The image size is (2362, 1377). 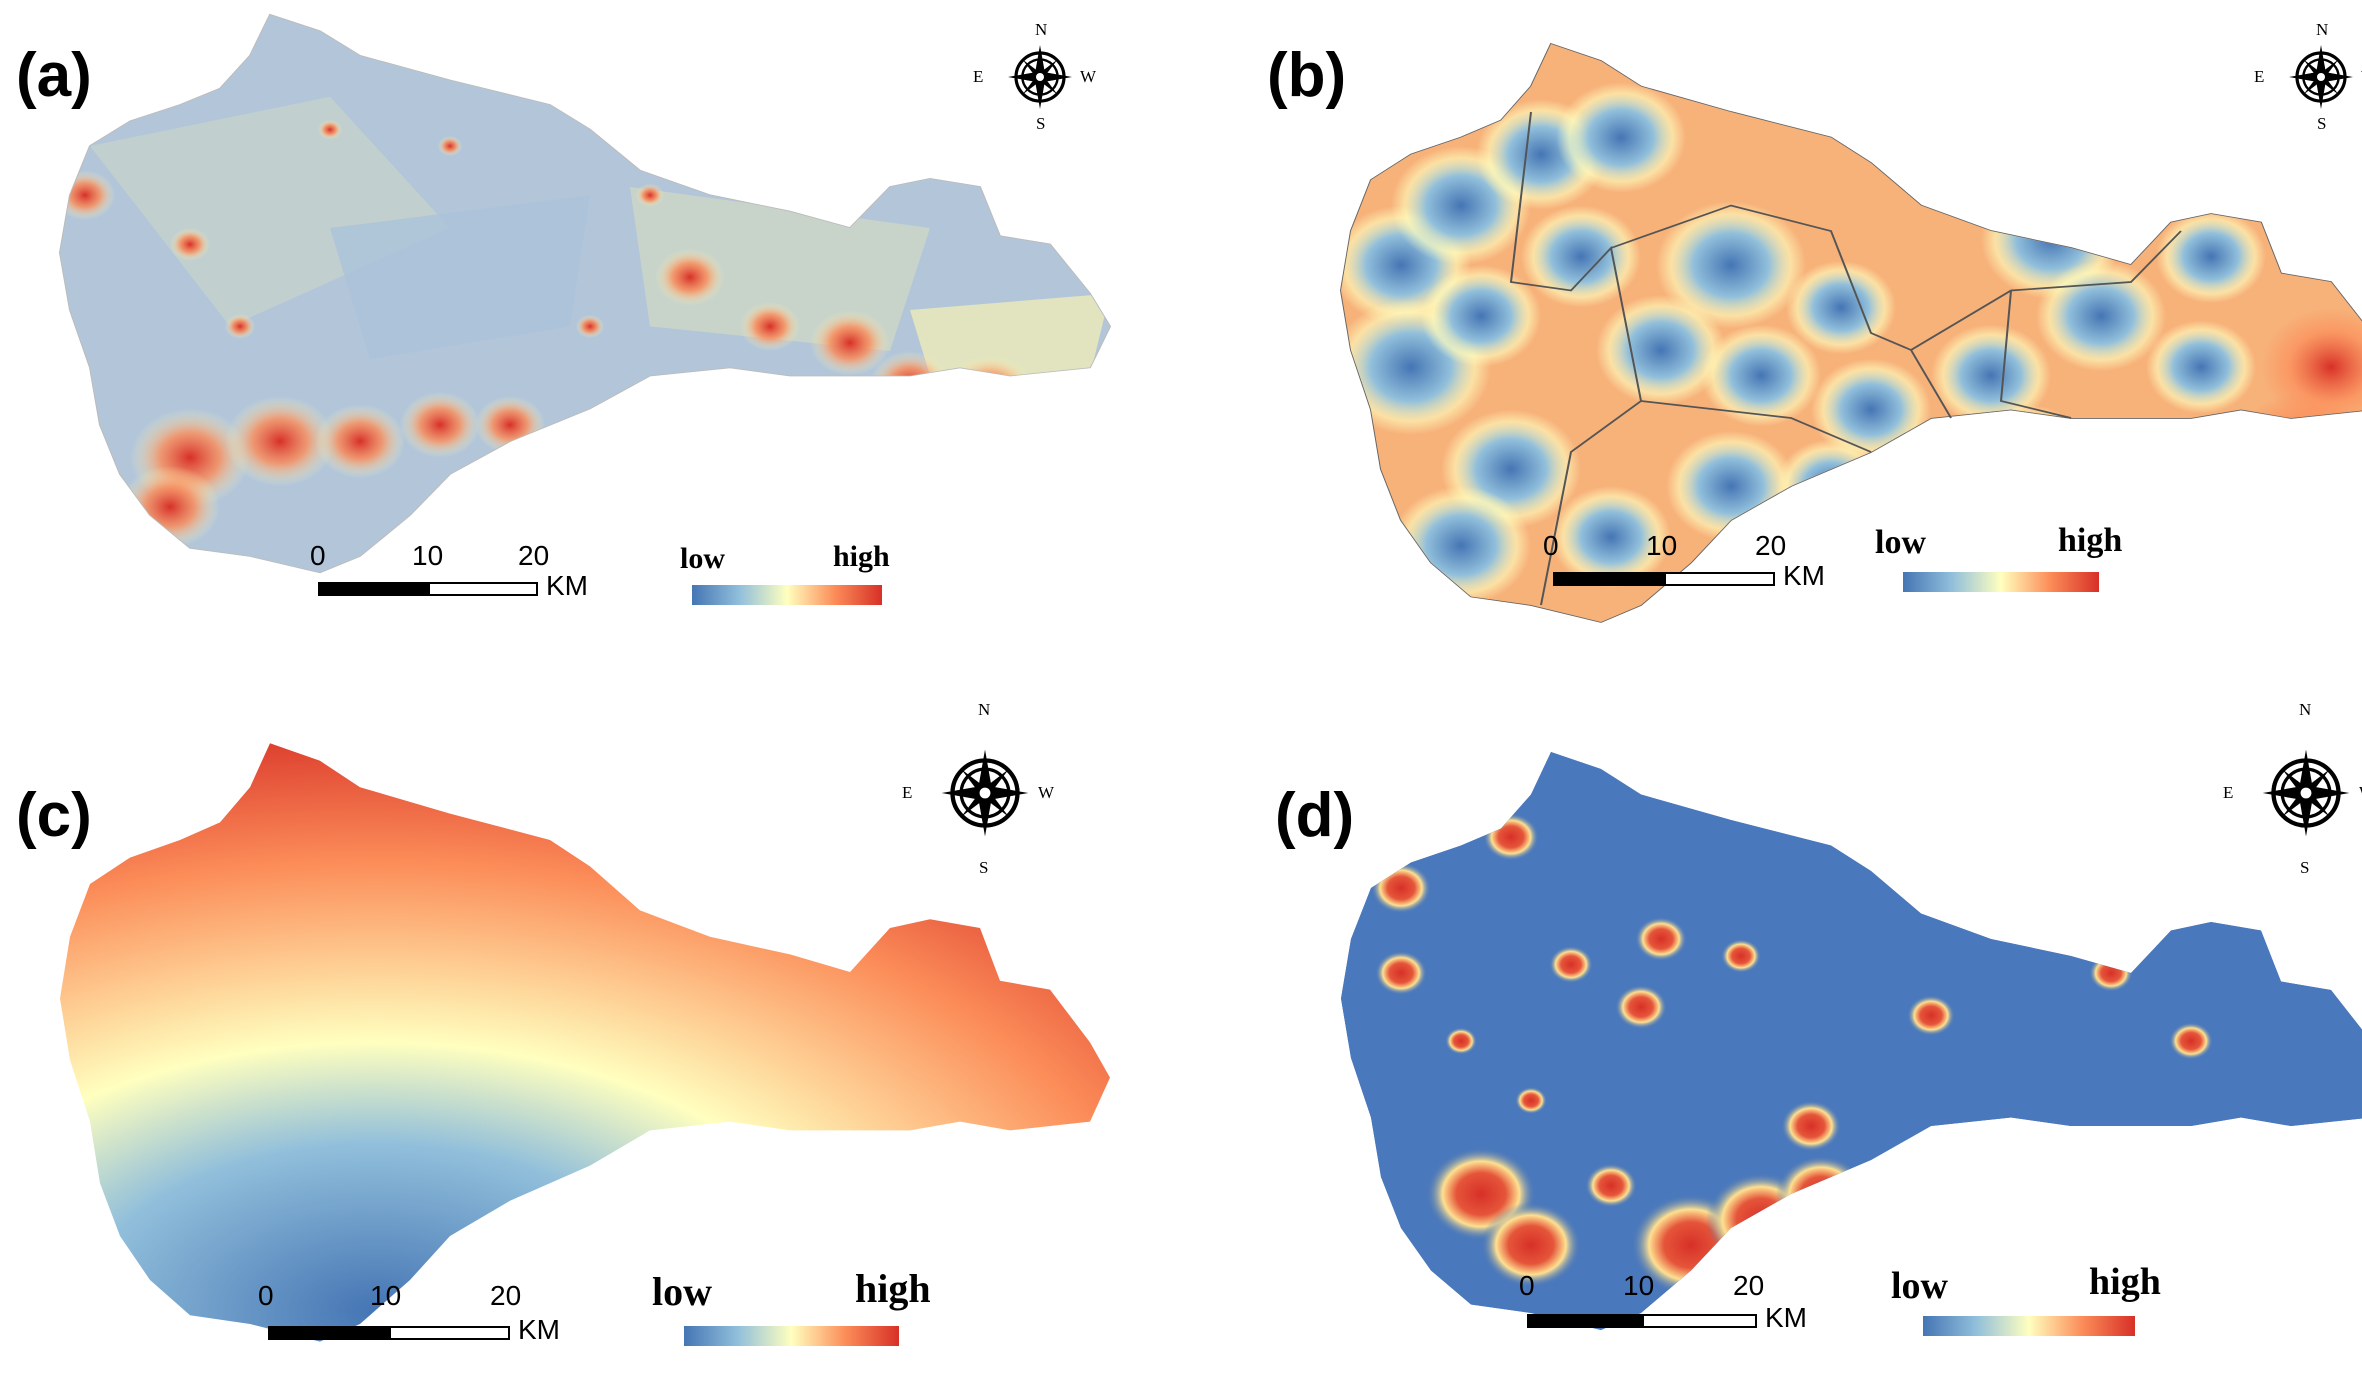 I want to click on compass-c: N S E W, so click(x=978, y=788).